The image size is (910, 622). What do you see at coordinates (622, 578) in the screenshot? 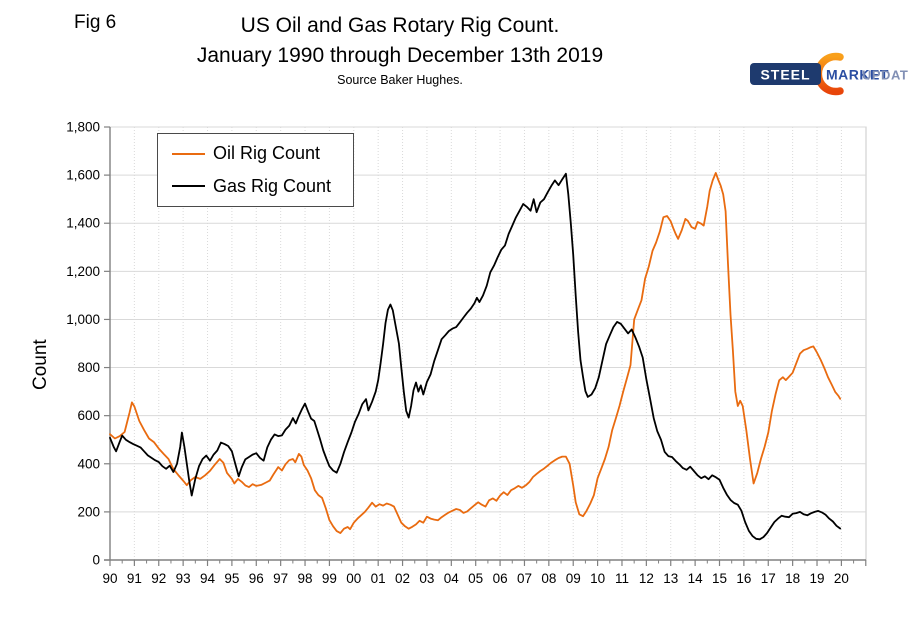
I see `x-tick-label: 11` at bounding box center [622, 578].